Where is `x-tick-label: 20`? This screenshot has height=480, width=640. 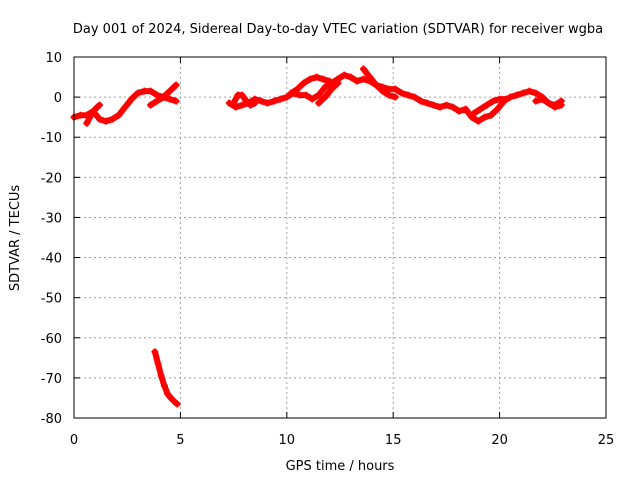
x-tick-label: 20 is located at coordinates (499, 440).